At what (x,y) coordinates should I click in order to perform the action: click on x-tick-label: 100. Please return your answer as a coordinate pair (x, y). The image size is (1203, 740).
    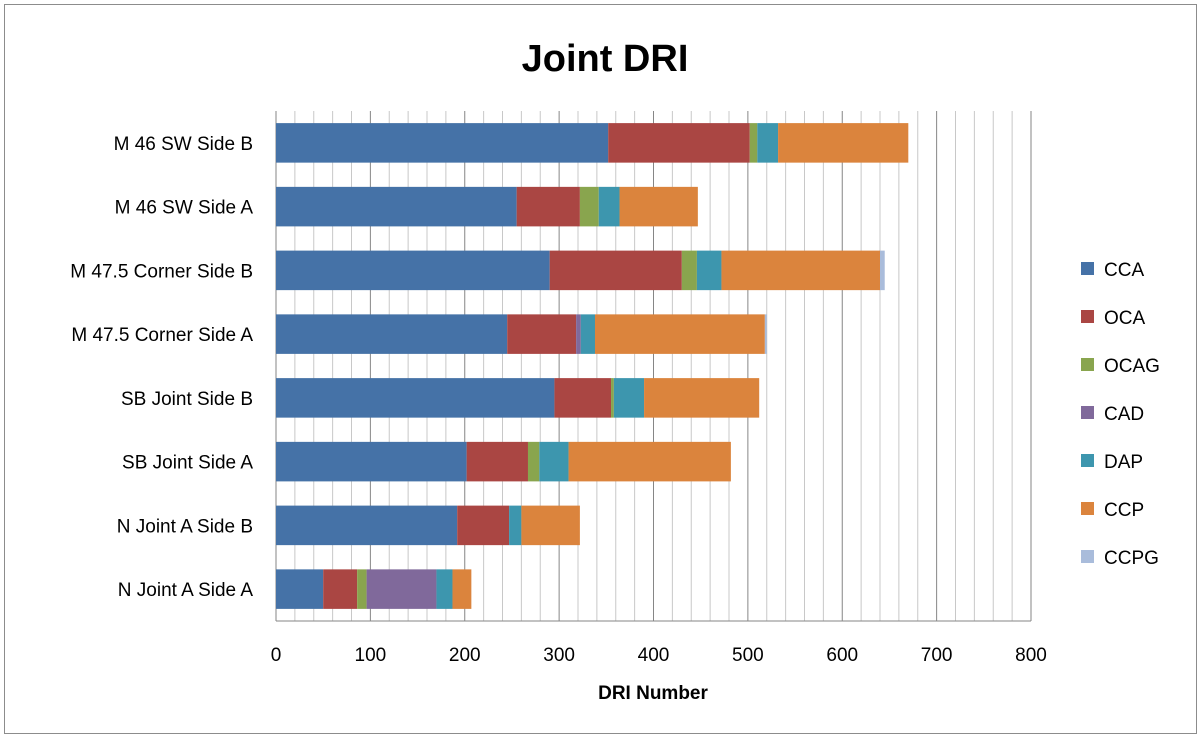
    Looking at the image, I should click on (371, 655).